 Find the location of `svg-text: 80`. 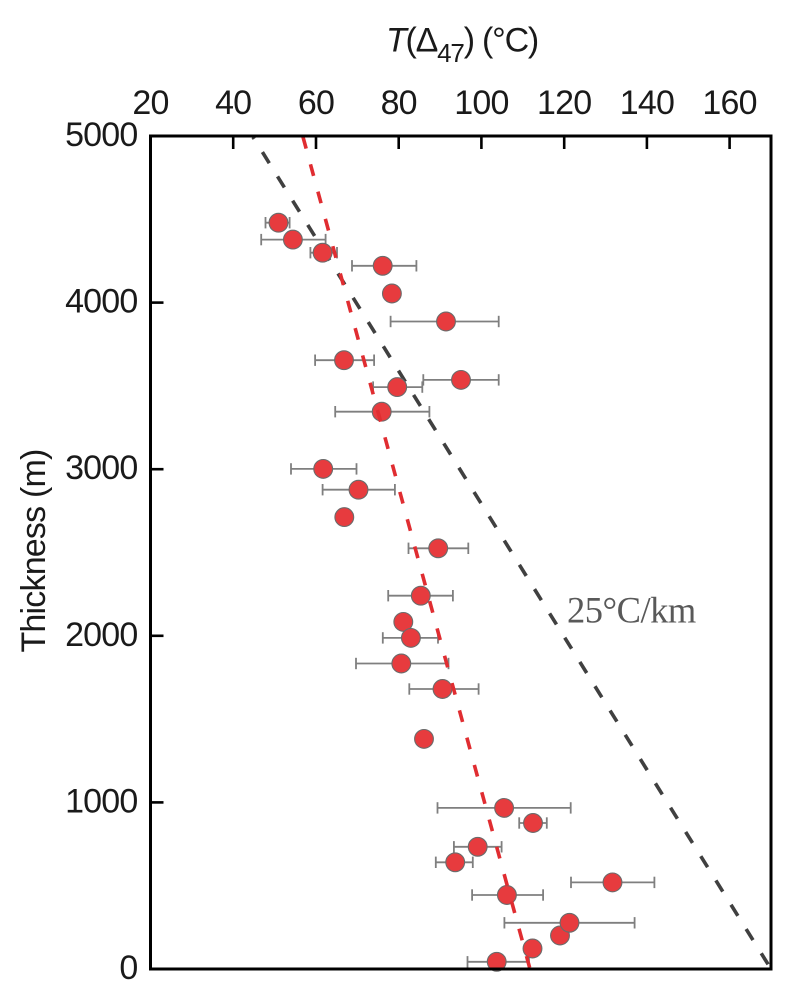

svg-text: 80 is located at coordinates (399, 103).